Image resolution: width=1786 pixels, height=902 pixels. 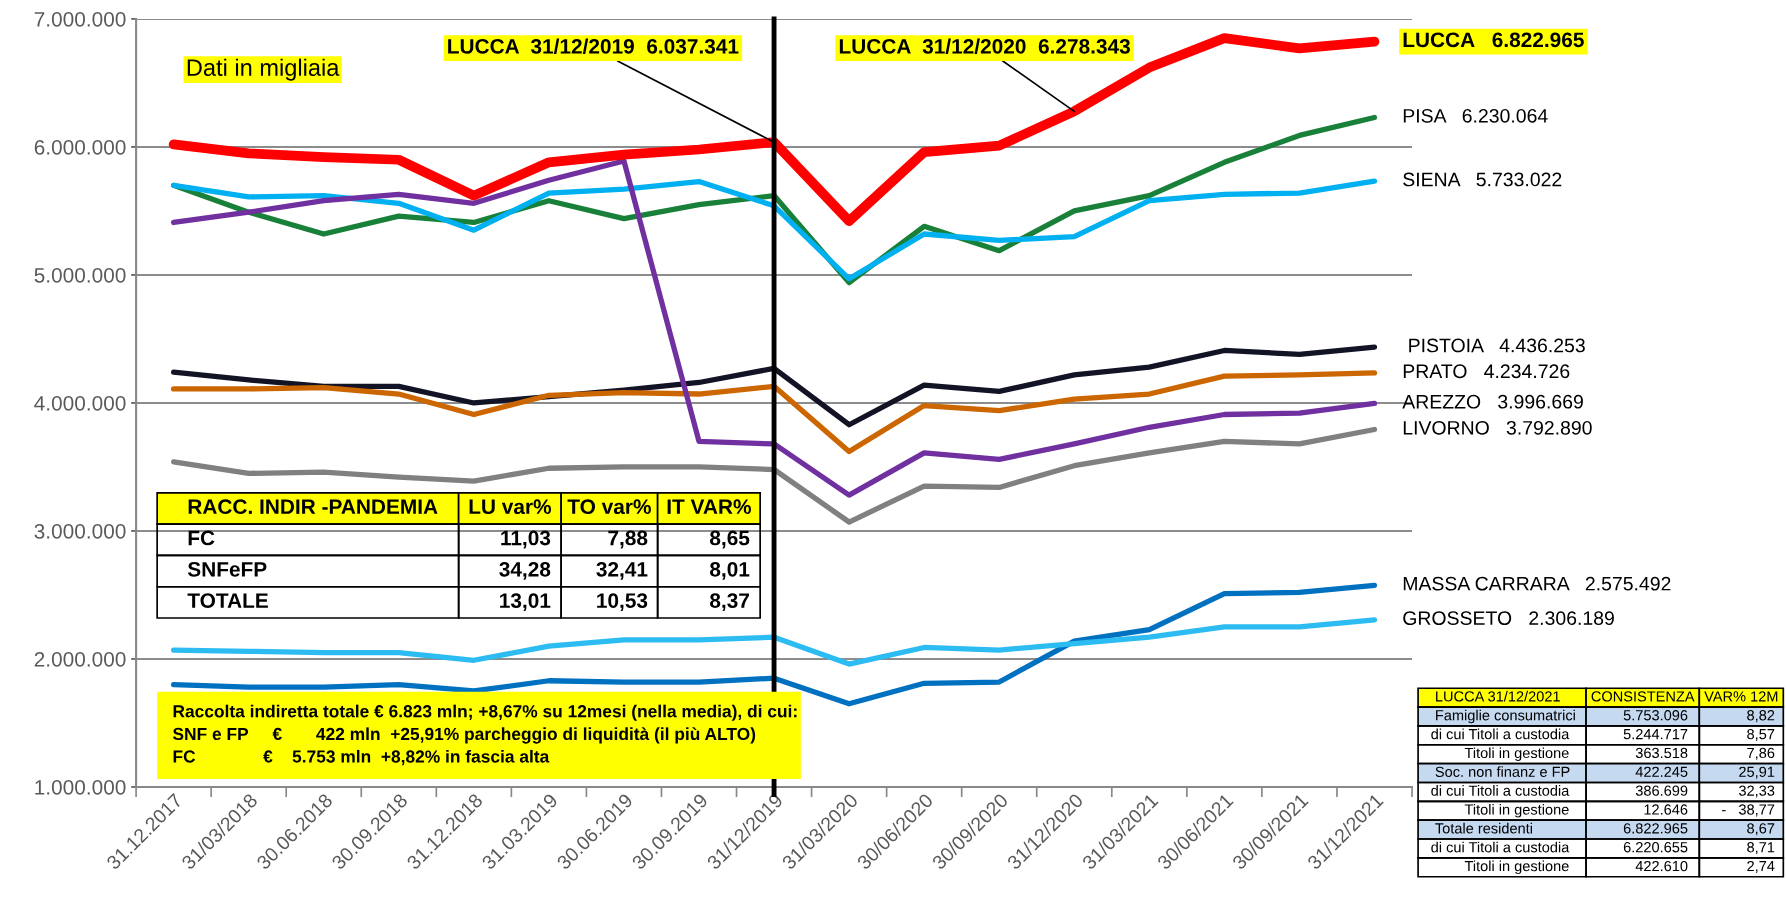 What do you see at coordinates (263, 69) in the screenshot?
I see `annotation: Dati in migliaia` at bounding box center [263, 69].